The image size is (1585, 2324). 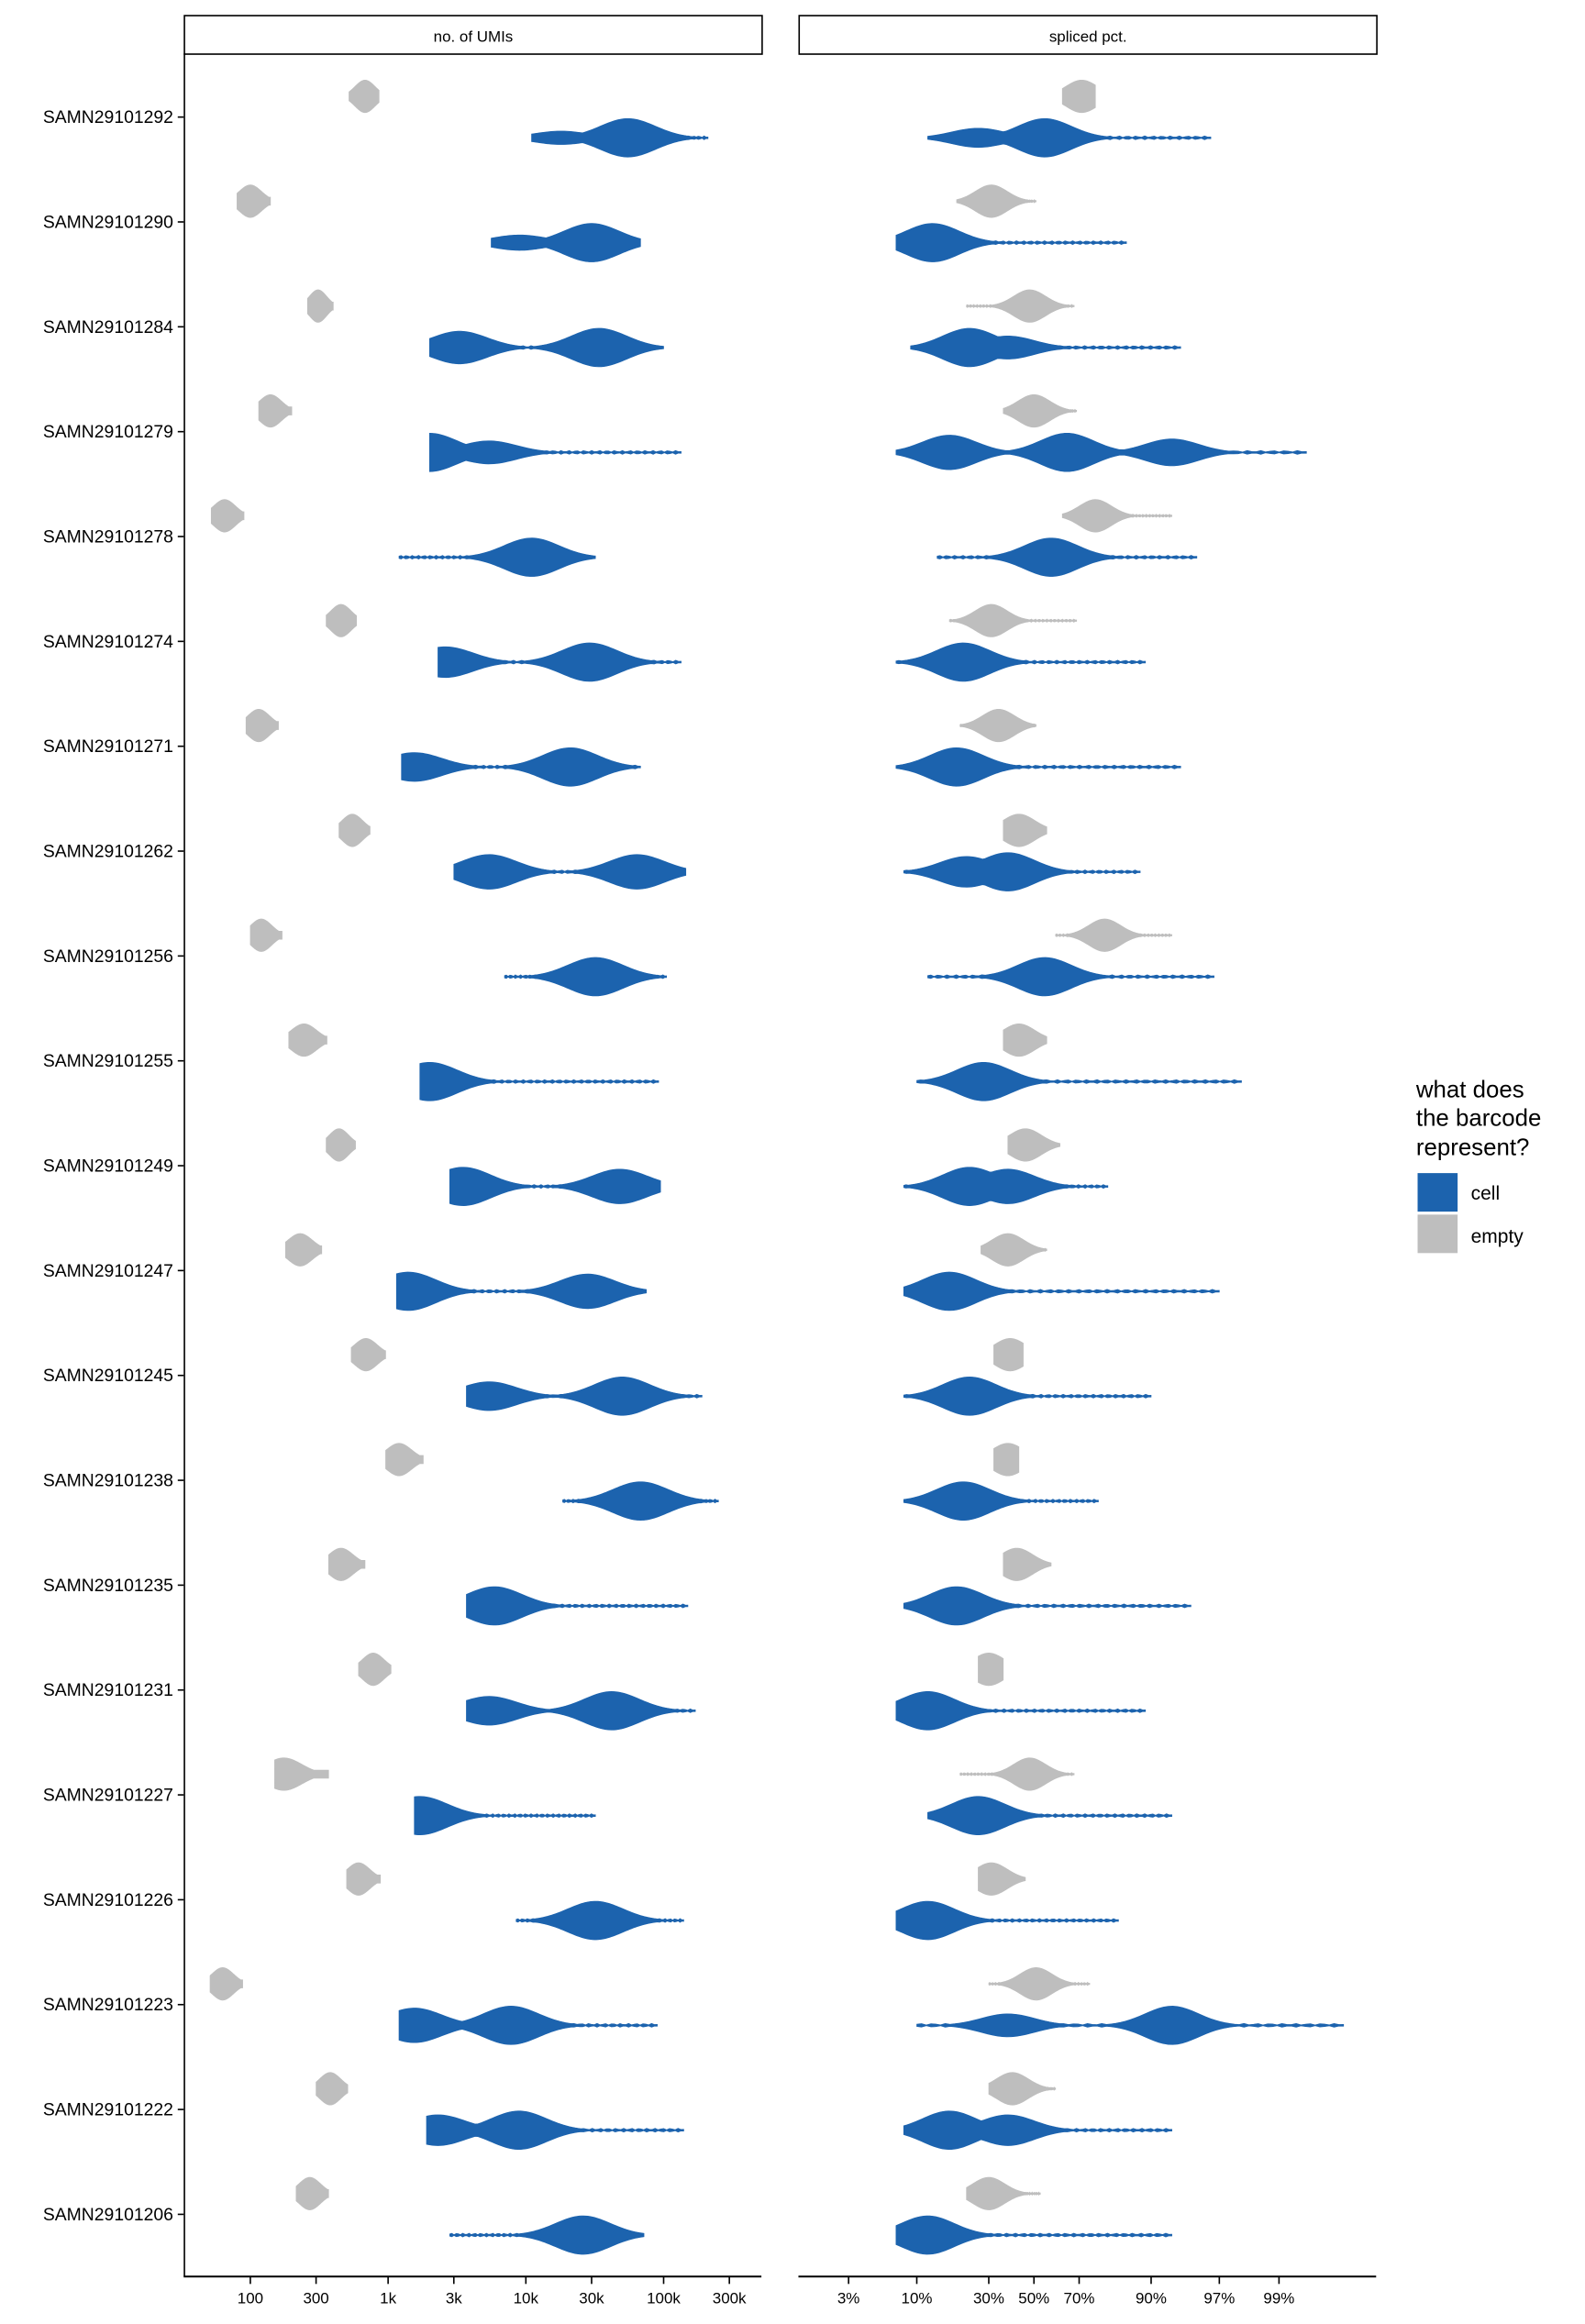 I want to click on legend-title-line-1: what does, so click(x=1469, y=1090).